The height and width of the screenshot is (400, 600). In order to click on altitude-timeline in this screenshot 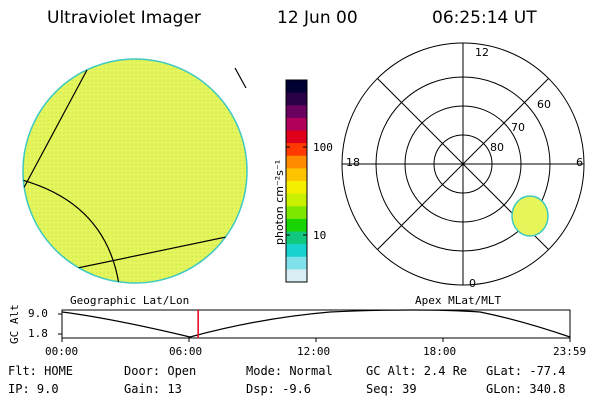, I will do `click(314, 325)`.